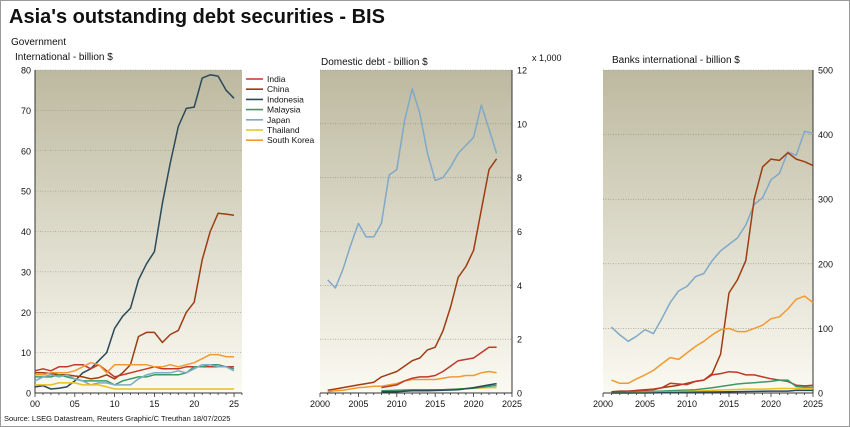 This screenshot has width=850, height=427. Describe the element at coordinates (278, 89) in the screenshot. I see `legend-label-china: China` at that location.